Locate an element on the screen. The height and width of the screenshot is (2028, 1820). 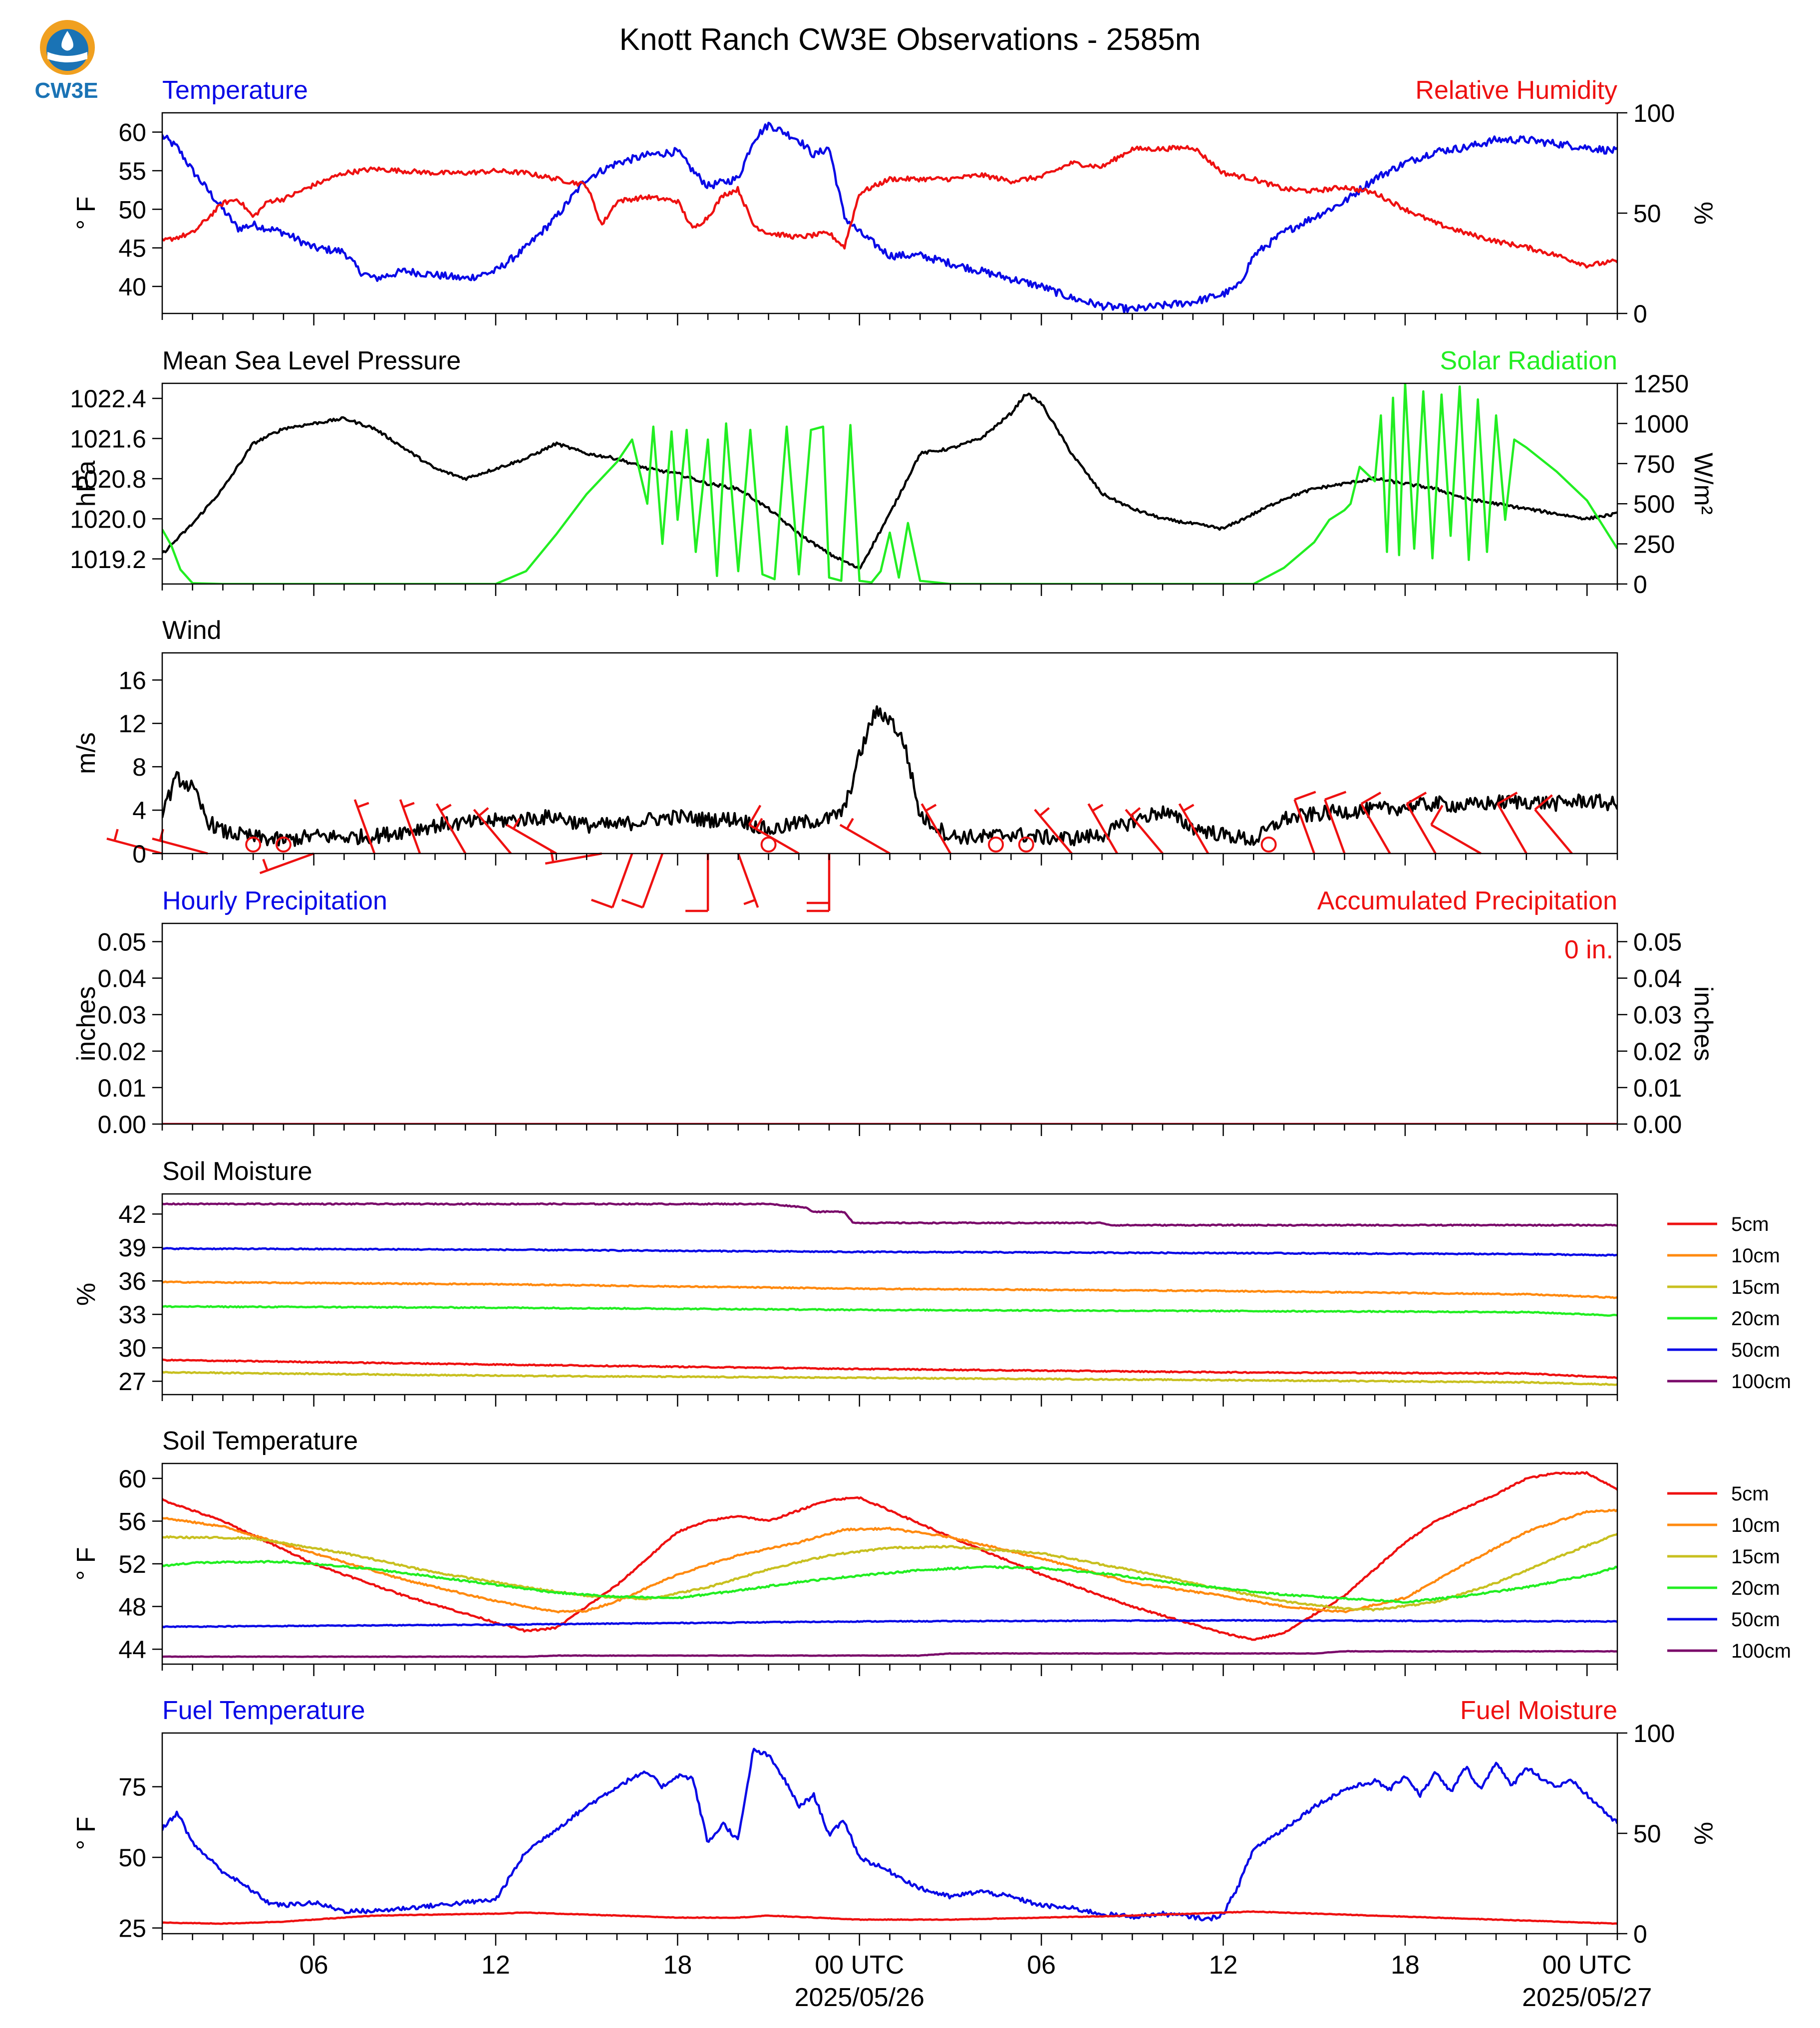
series-line-15cm is located at coordinates (889, 1378).